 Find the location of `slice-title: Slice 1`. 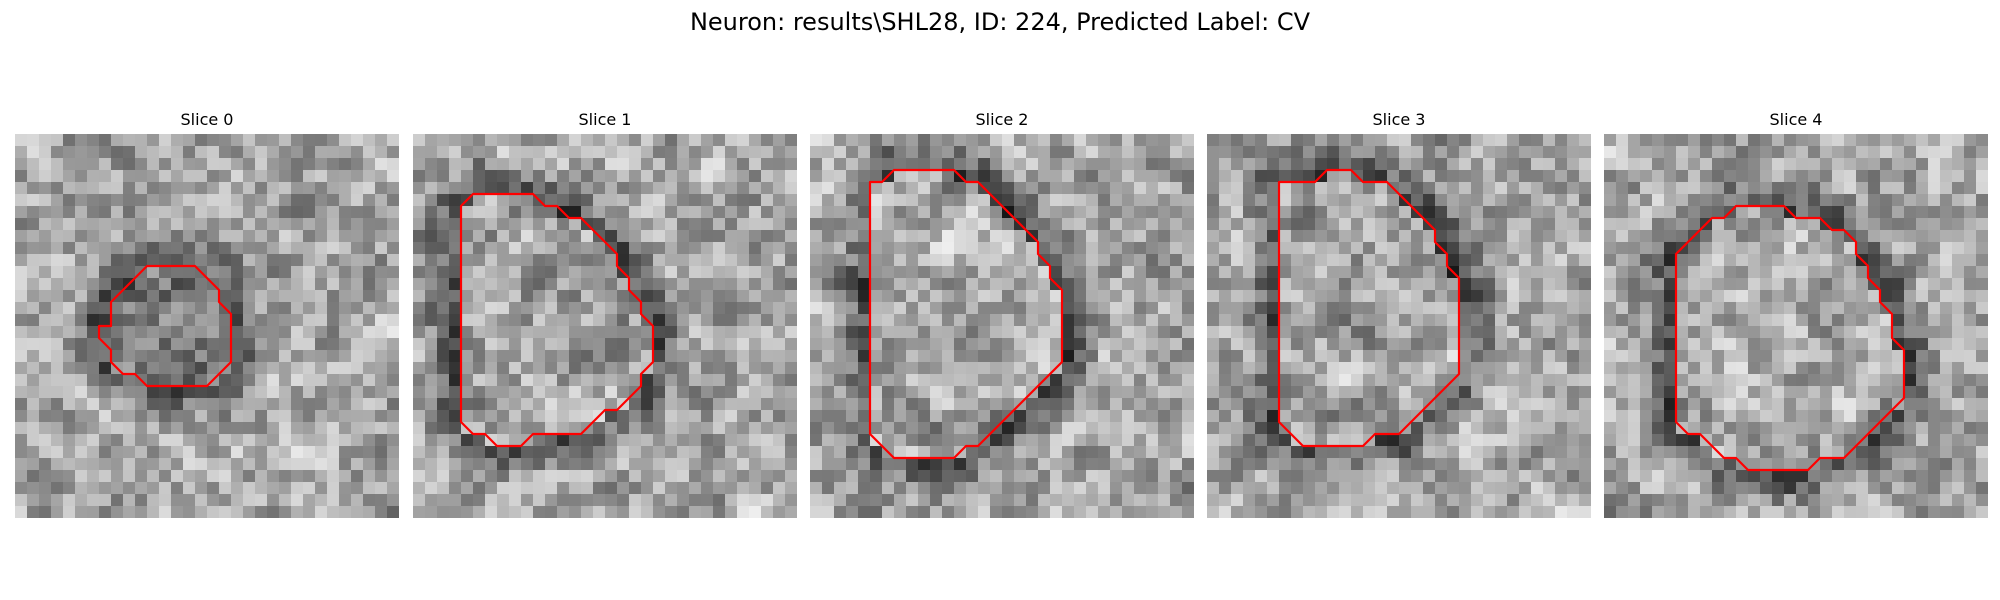

slice-title: Slice 1 is located at coordinates (605, 119).